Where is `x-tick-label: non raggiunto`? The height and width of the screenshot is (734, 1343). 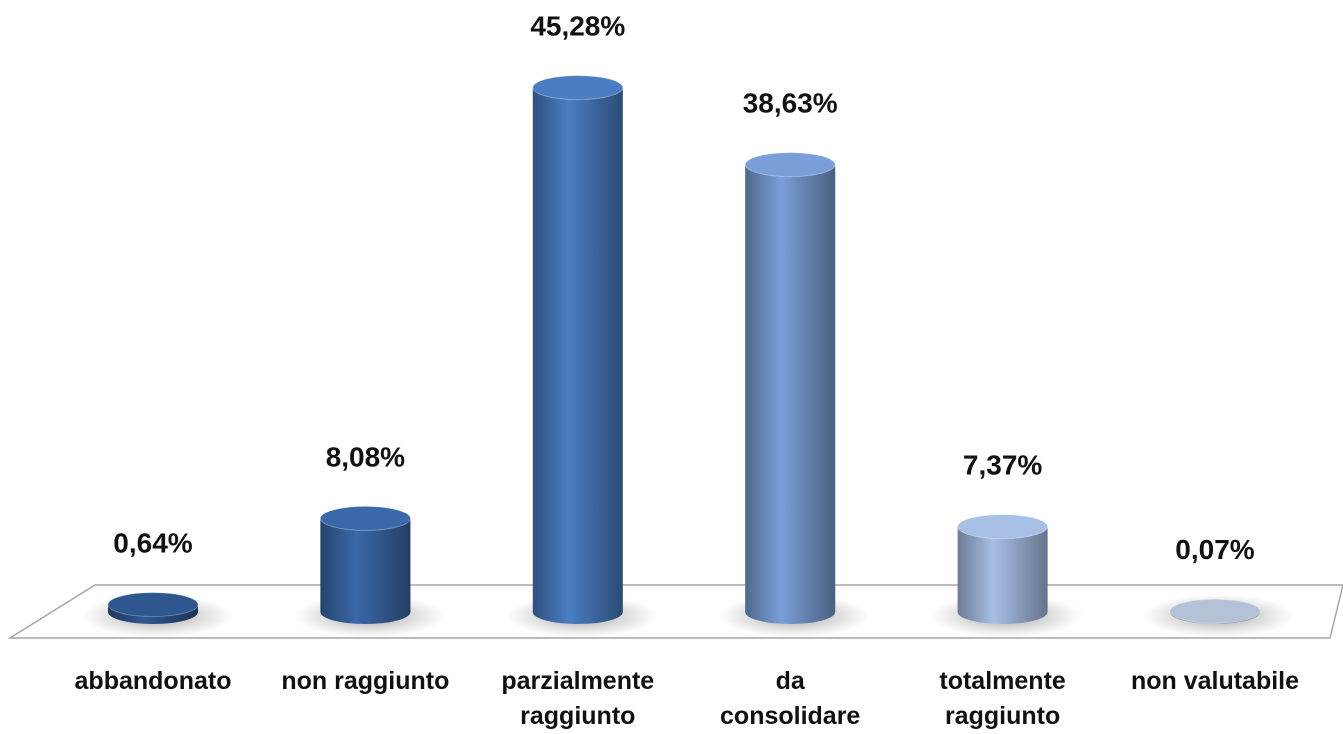 x-tick-label: non raggiunto is located at coordinates (365, 681).